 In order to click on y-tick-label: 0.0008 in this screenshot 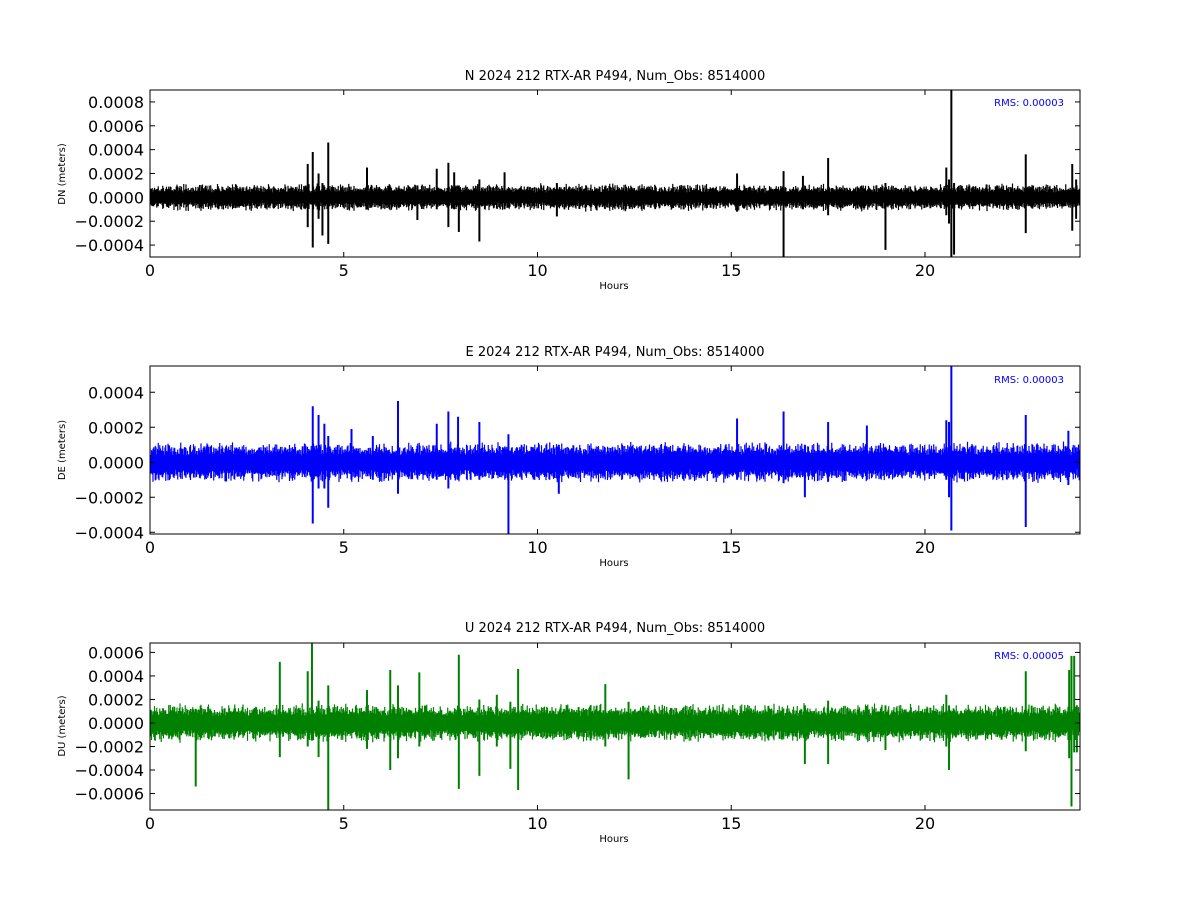, I will do `click(116, 102)`.